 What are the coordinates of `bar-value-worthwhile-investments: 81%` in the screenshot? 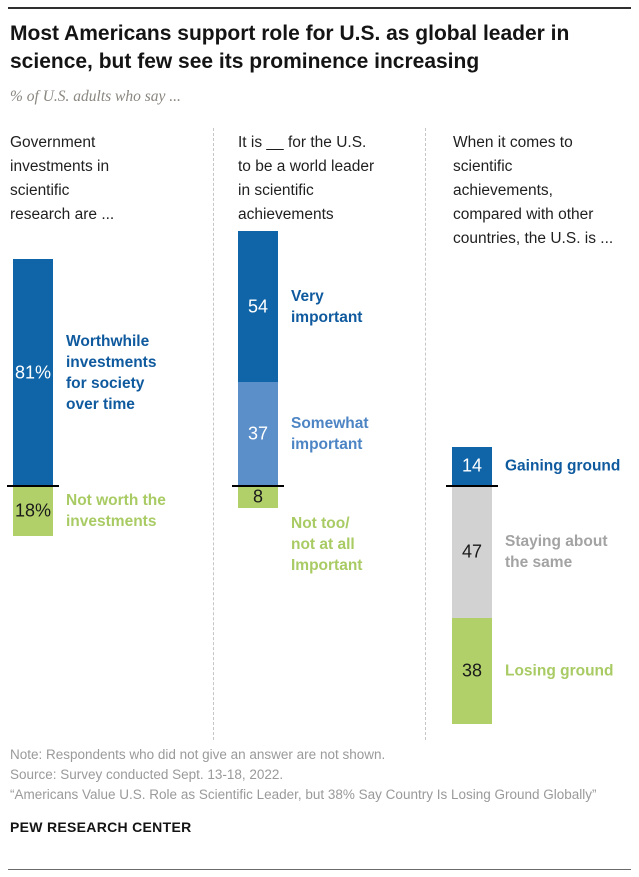 It's located at (33, 372).